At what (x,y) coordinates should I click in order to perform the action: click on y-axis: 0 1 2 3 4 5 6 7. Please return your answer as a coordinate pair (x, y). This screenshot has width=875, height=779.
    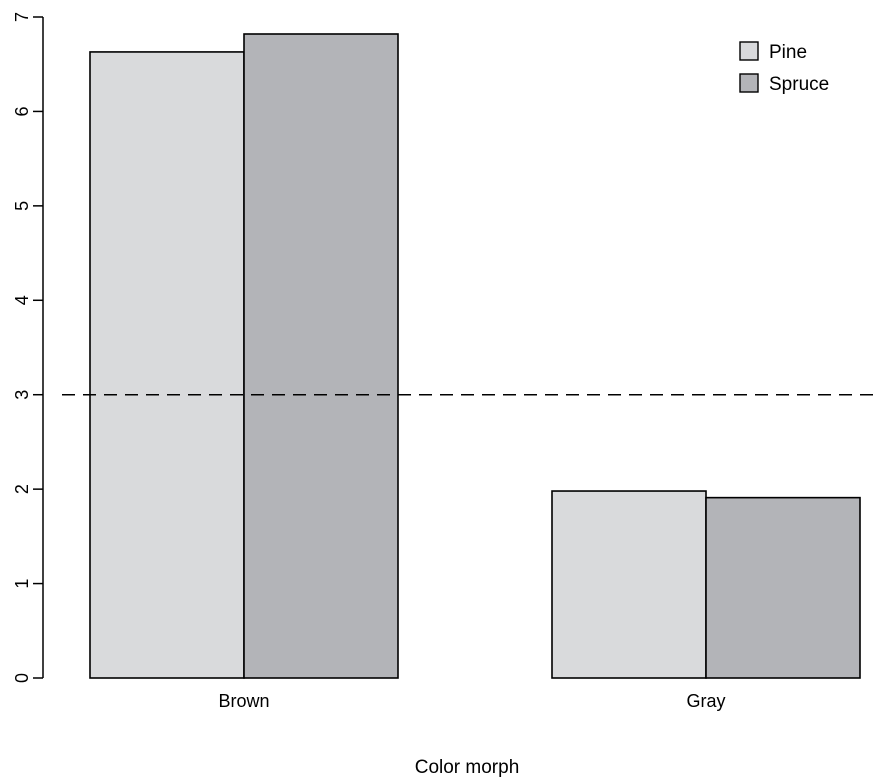
    Looking at the image, I should click on (28, 347).